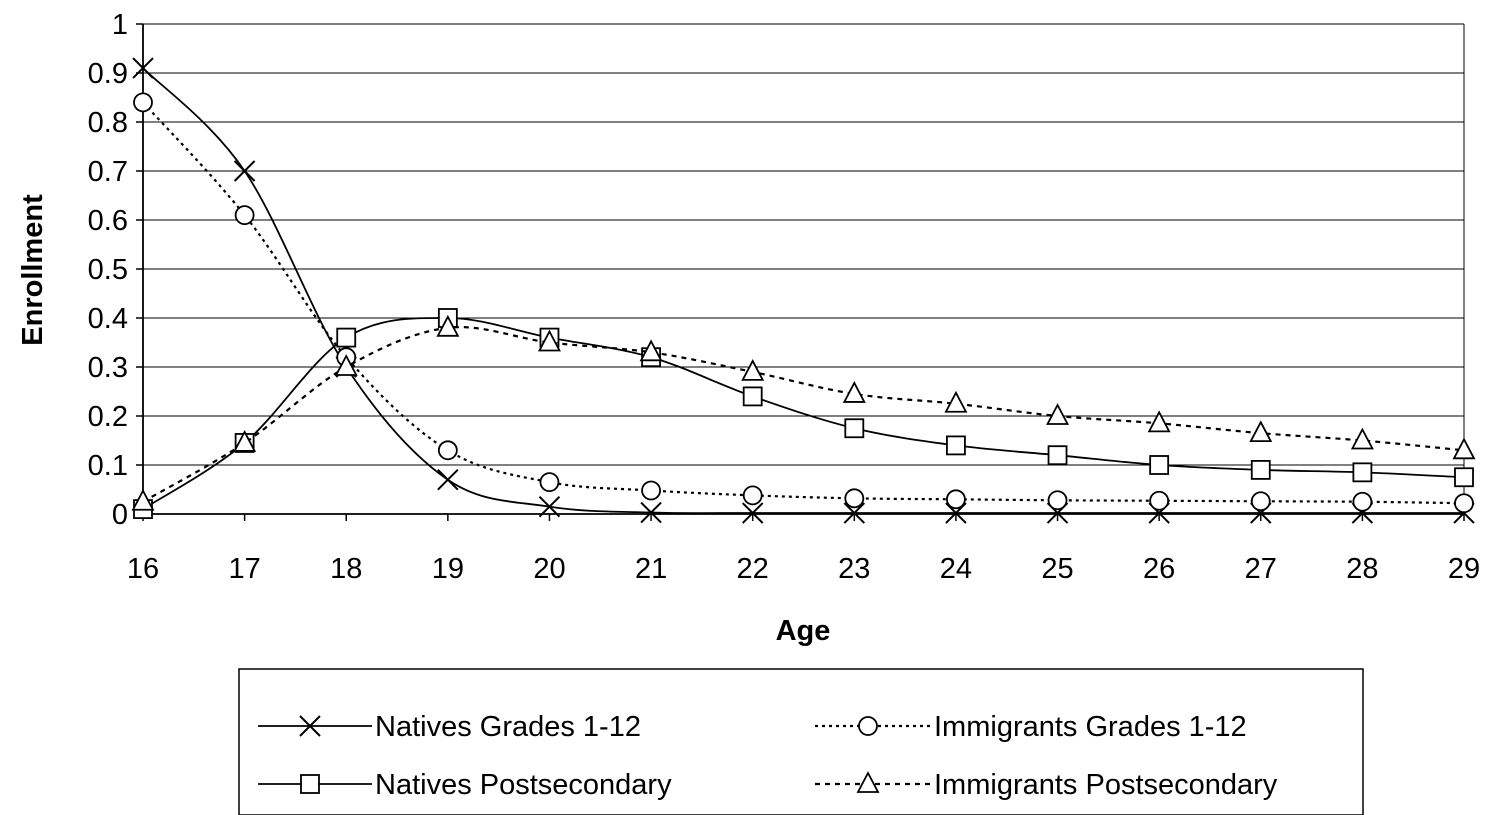 The width and height of the screenshot is (1491, 815). I want to click on legend-label-natives-postsecondary: Natives Postsecondary, so click(523, 785).